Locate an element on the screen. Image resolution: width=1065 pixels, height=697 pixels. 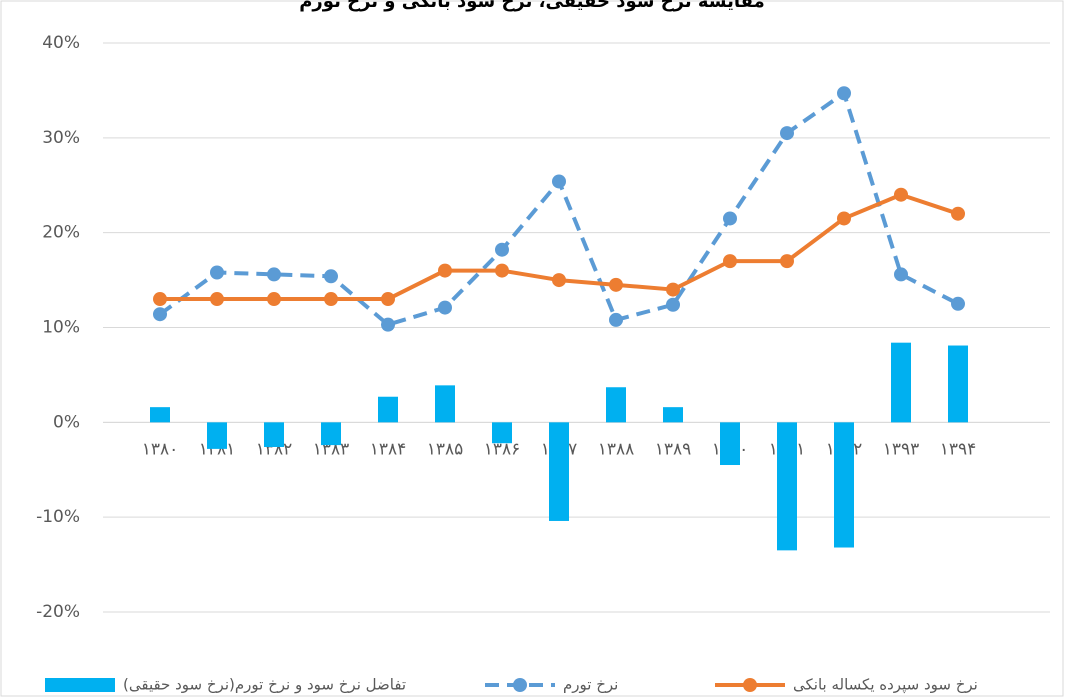
legend-label: تفاضل نرخ سود و نرخ تورم(نرخ سود حقیقی) is located at coordinates (264, 685).